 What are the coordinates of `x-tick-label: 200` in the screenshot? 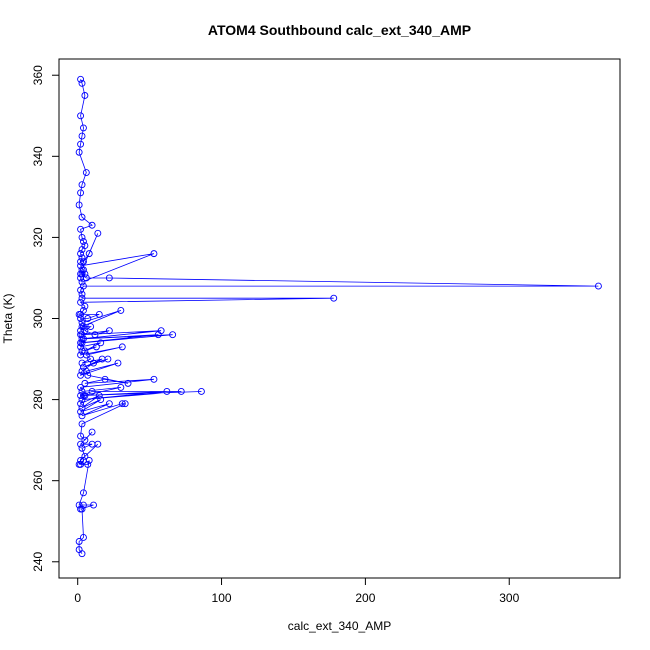 It's located at (365, 598).